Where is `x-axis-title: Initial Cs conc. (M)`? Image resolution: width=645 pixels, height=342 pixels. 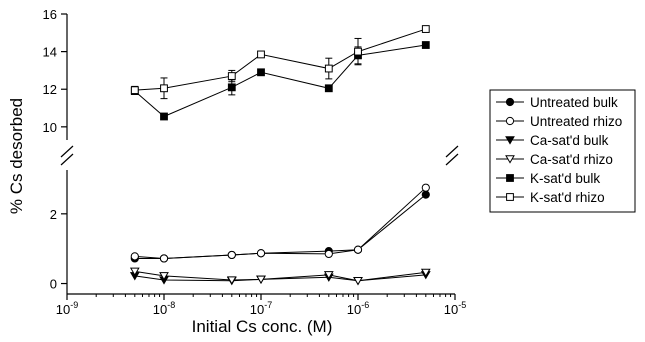 x-axis-title: Initial Cs conc. (M) is located at coordinates (262, 326).